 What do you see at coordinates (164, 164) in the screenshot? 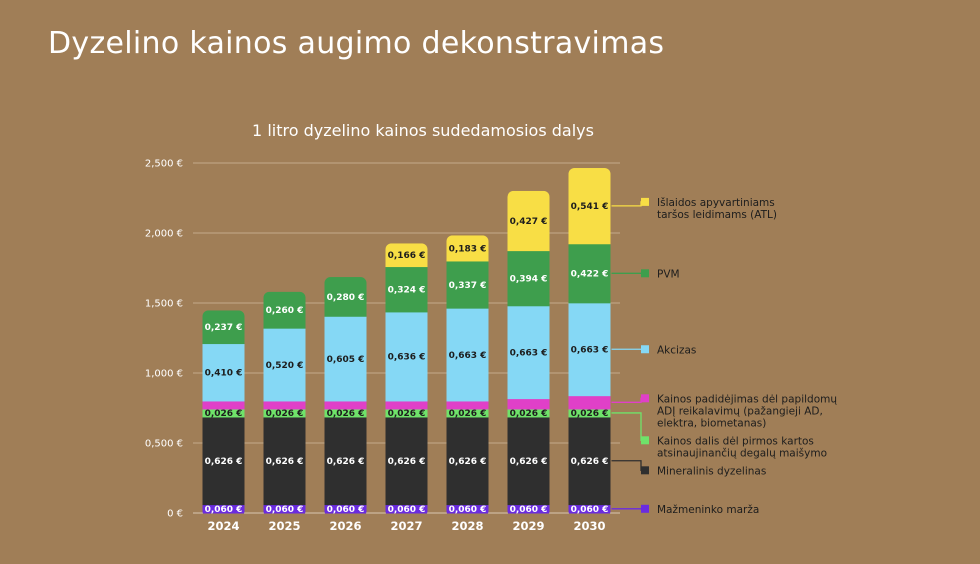
I see `y-tick-label: 2,500 €` at bounding box center [164, 164].